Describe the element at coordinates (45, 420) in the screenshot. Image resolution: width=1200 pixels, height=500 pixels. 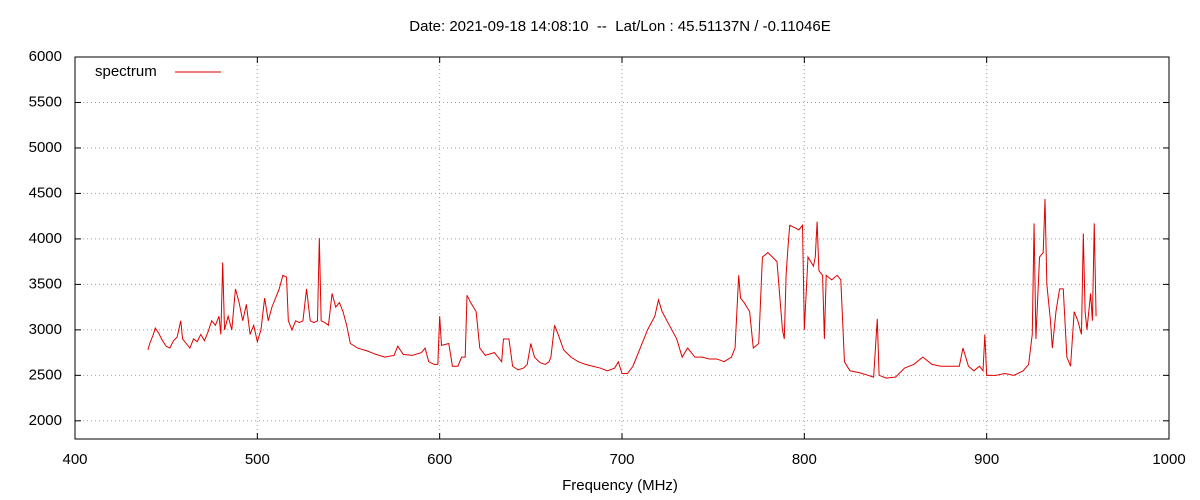
I see `y-tick-label: 2000` at that location.